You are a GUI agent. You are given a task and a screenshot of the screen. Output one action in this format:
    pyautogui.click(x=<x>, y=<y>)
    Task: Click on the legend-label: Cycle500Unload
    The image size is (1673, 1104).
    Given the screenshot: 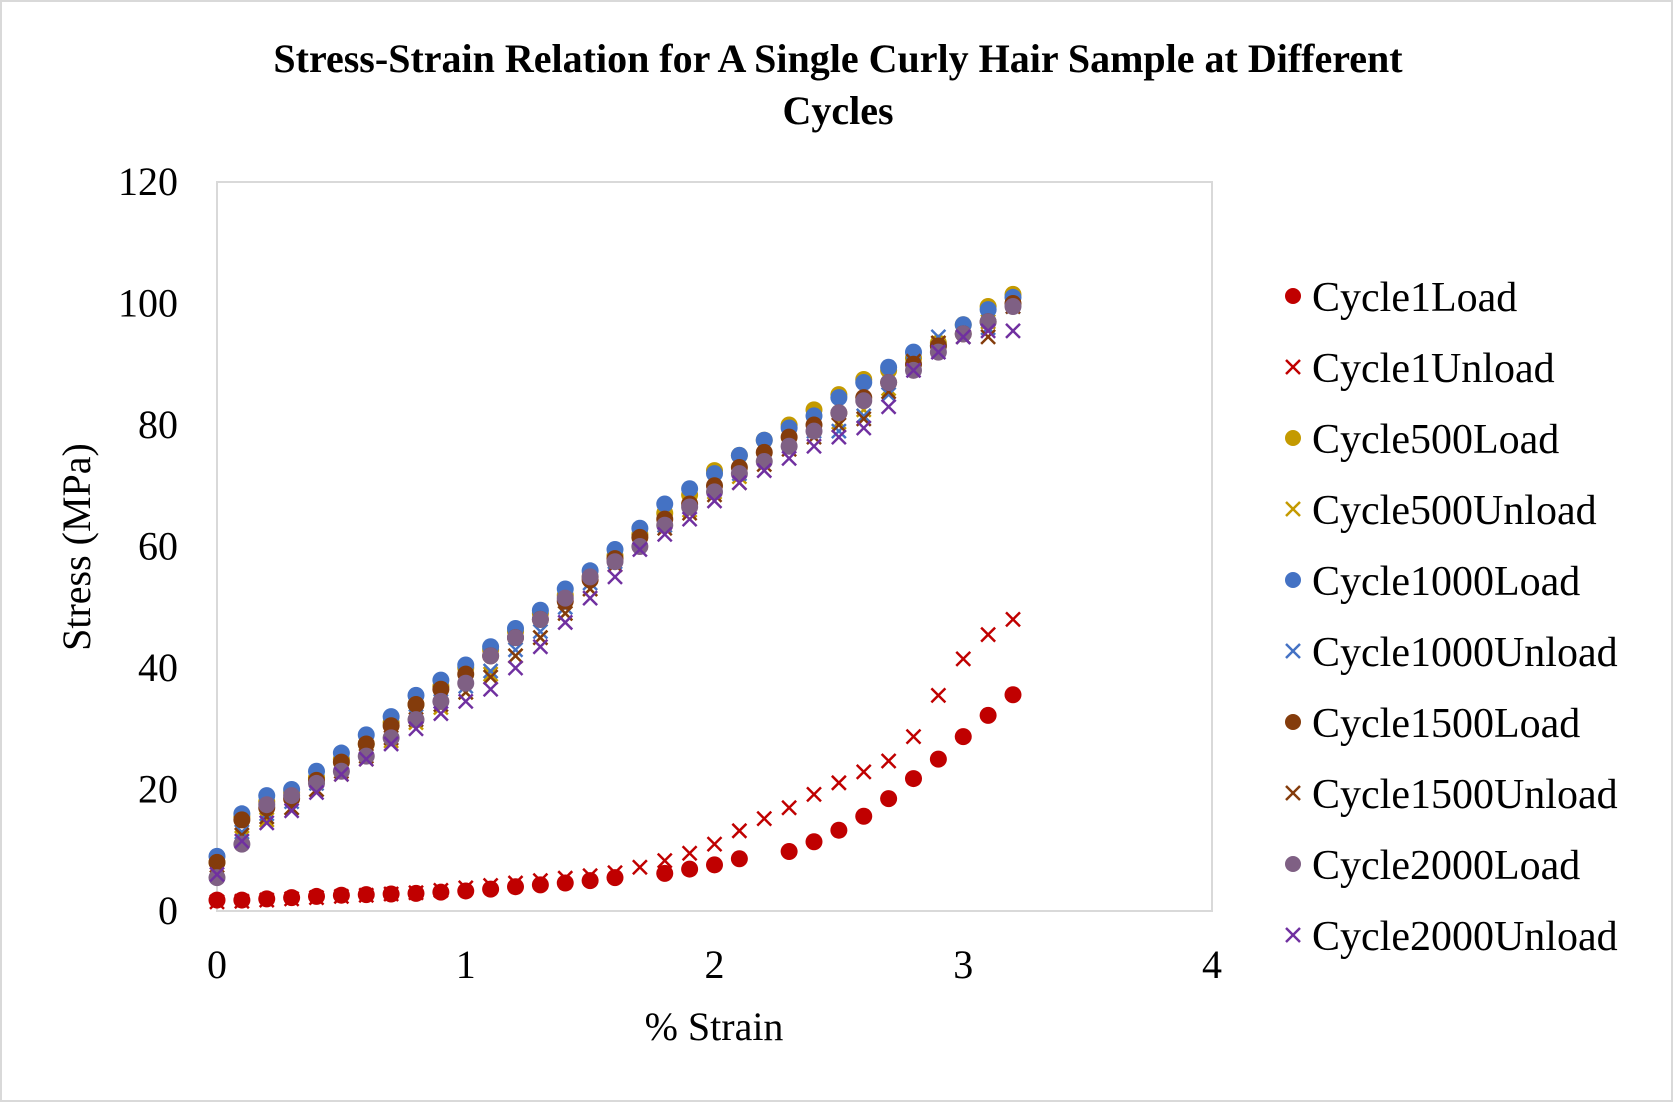 What is the action you would take?
    pyautogui.click(x=1454, y=511)
    